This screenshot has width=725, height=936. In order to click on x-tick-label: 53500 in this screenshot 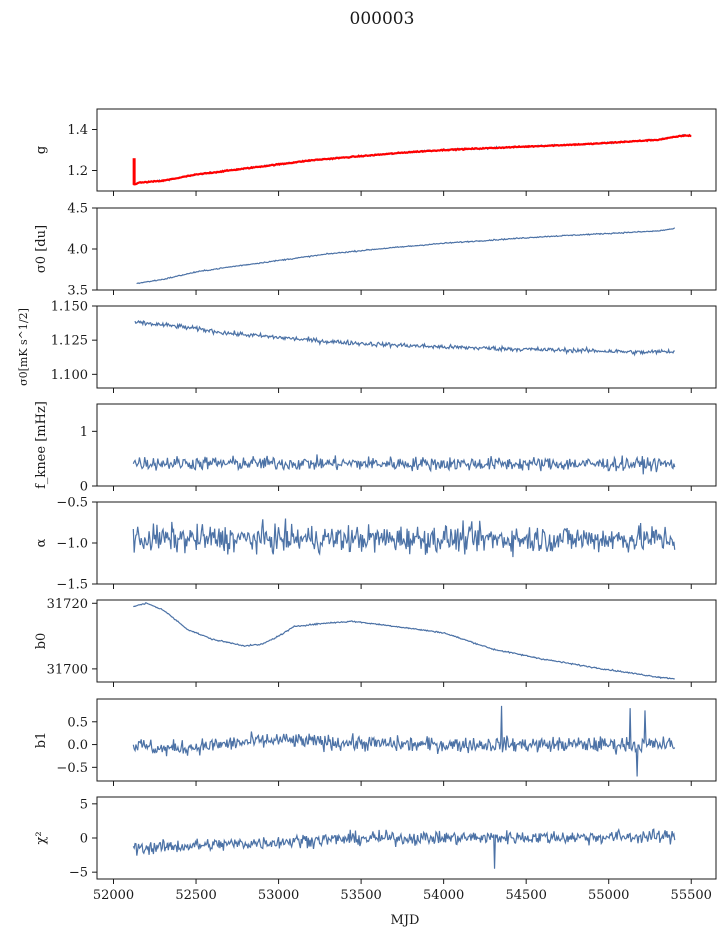, I will do `click(360, 895)`.